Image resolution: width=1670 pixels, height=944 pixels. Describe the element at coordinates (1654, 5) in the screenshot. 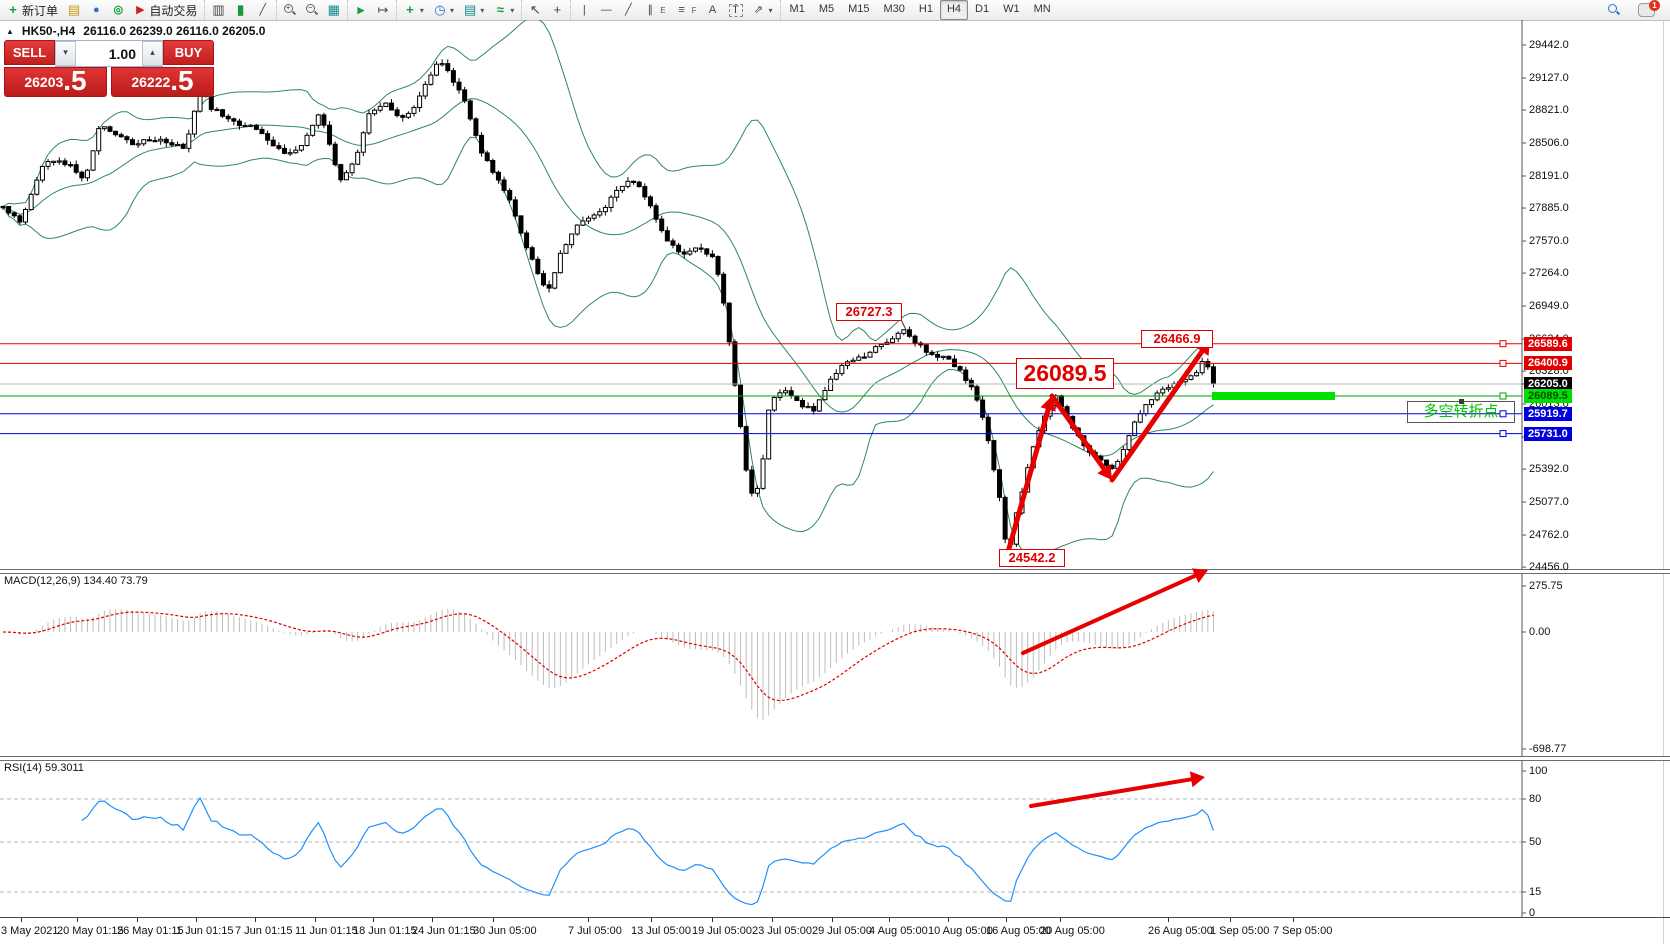

I see `notification-badge: 1` at that location.